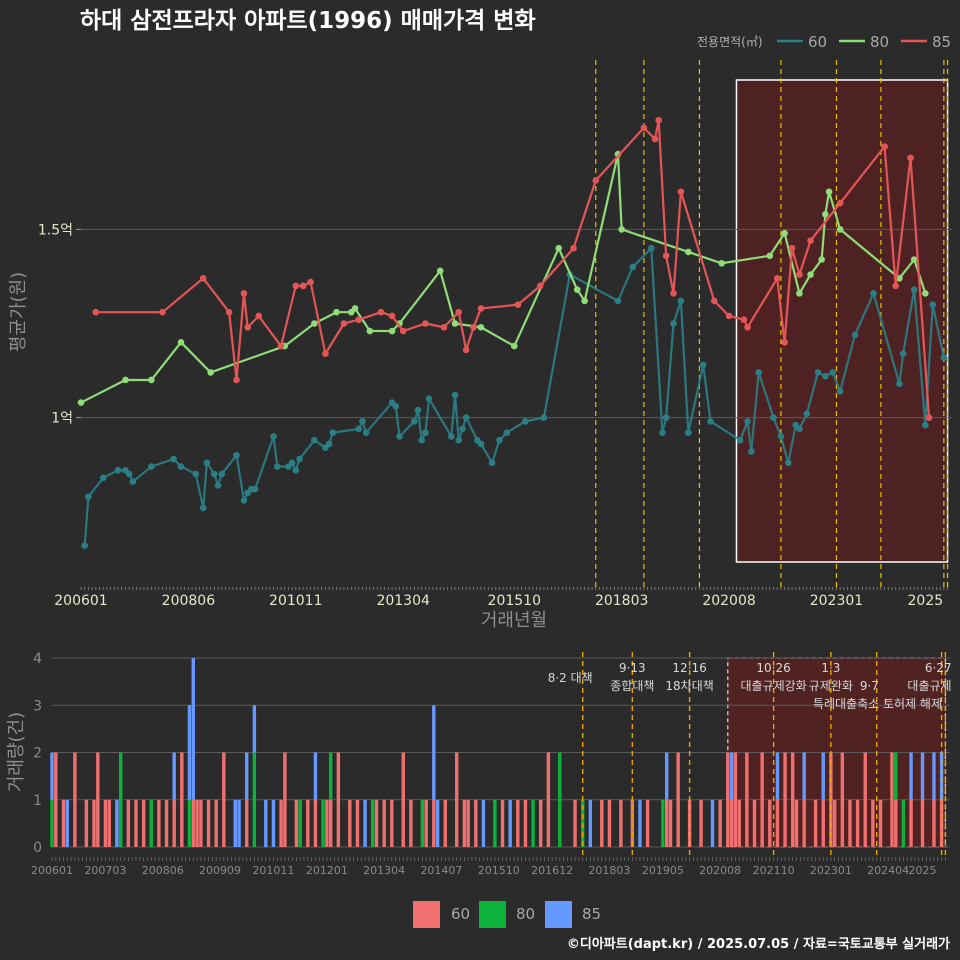 The height and width of the screenshot is (960, 960). I want to click on volume-x-tick-label: 201011, so click(273, 870).